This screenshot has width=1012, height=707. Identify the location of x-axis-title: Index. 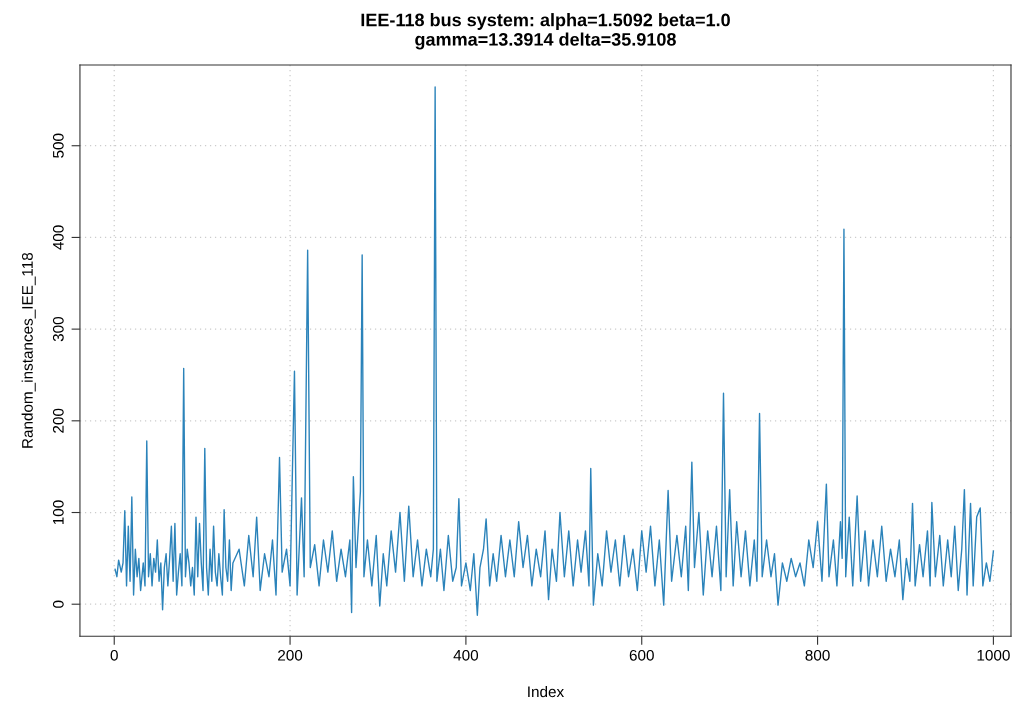
(546, 691).